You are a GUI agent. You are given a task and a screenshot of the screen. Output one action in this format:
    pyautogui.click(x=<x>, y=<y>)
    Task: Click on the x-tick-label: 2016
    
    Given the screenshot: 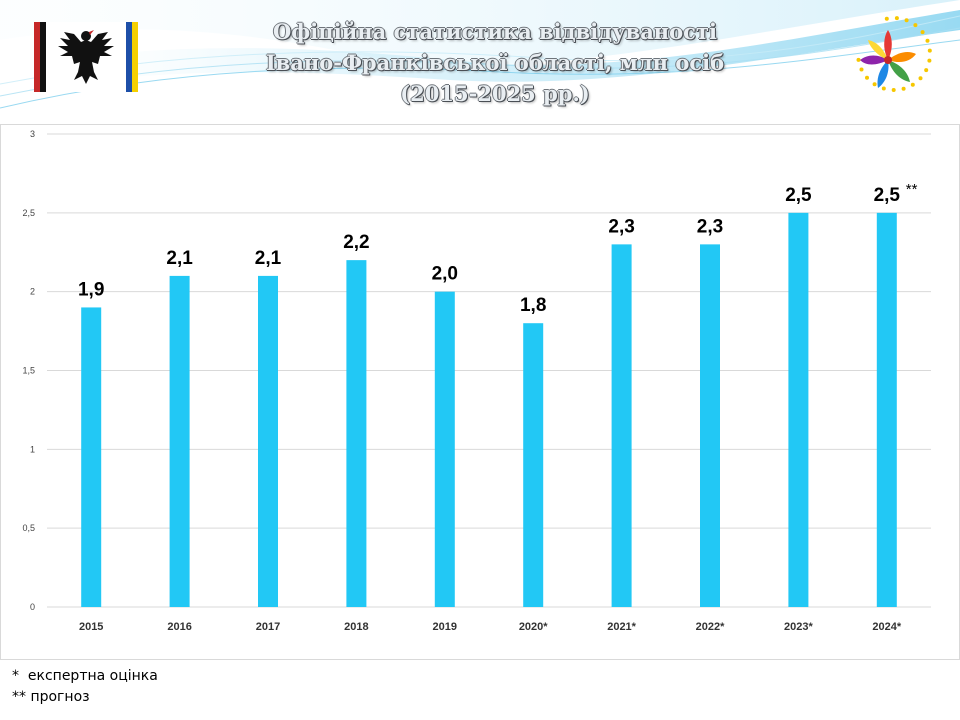 What is the action you would take?
    pyautogui.click(x=179, y=627)
    